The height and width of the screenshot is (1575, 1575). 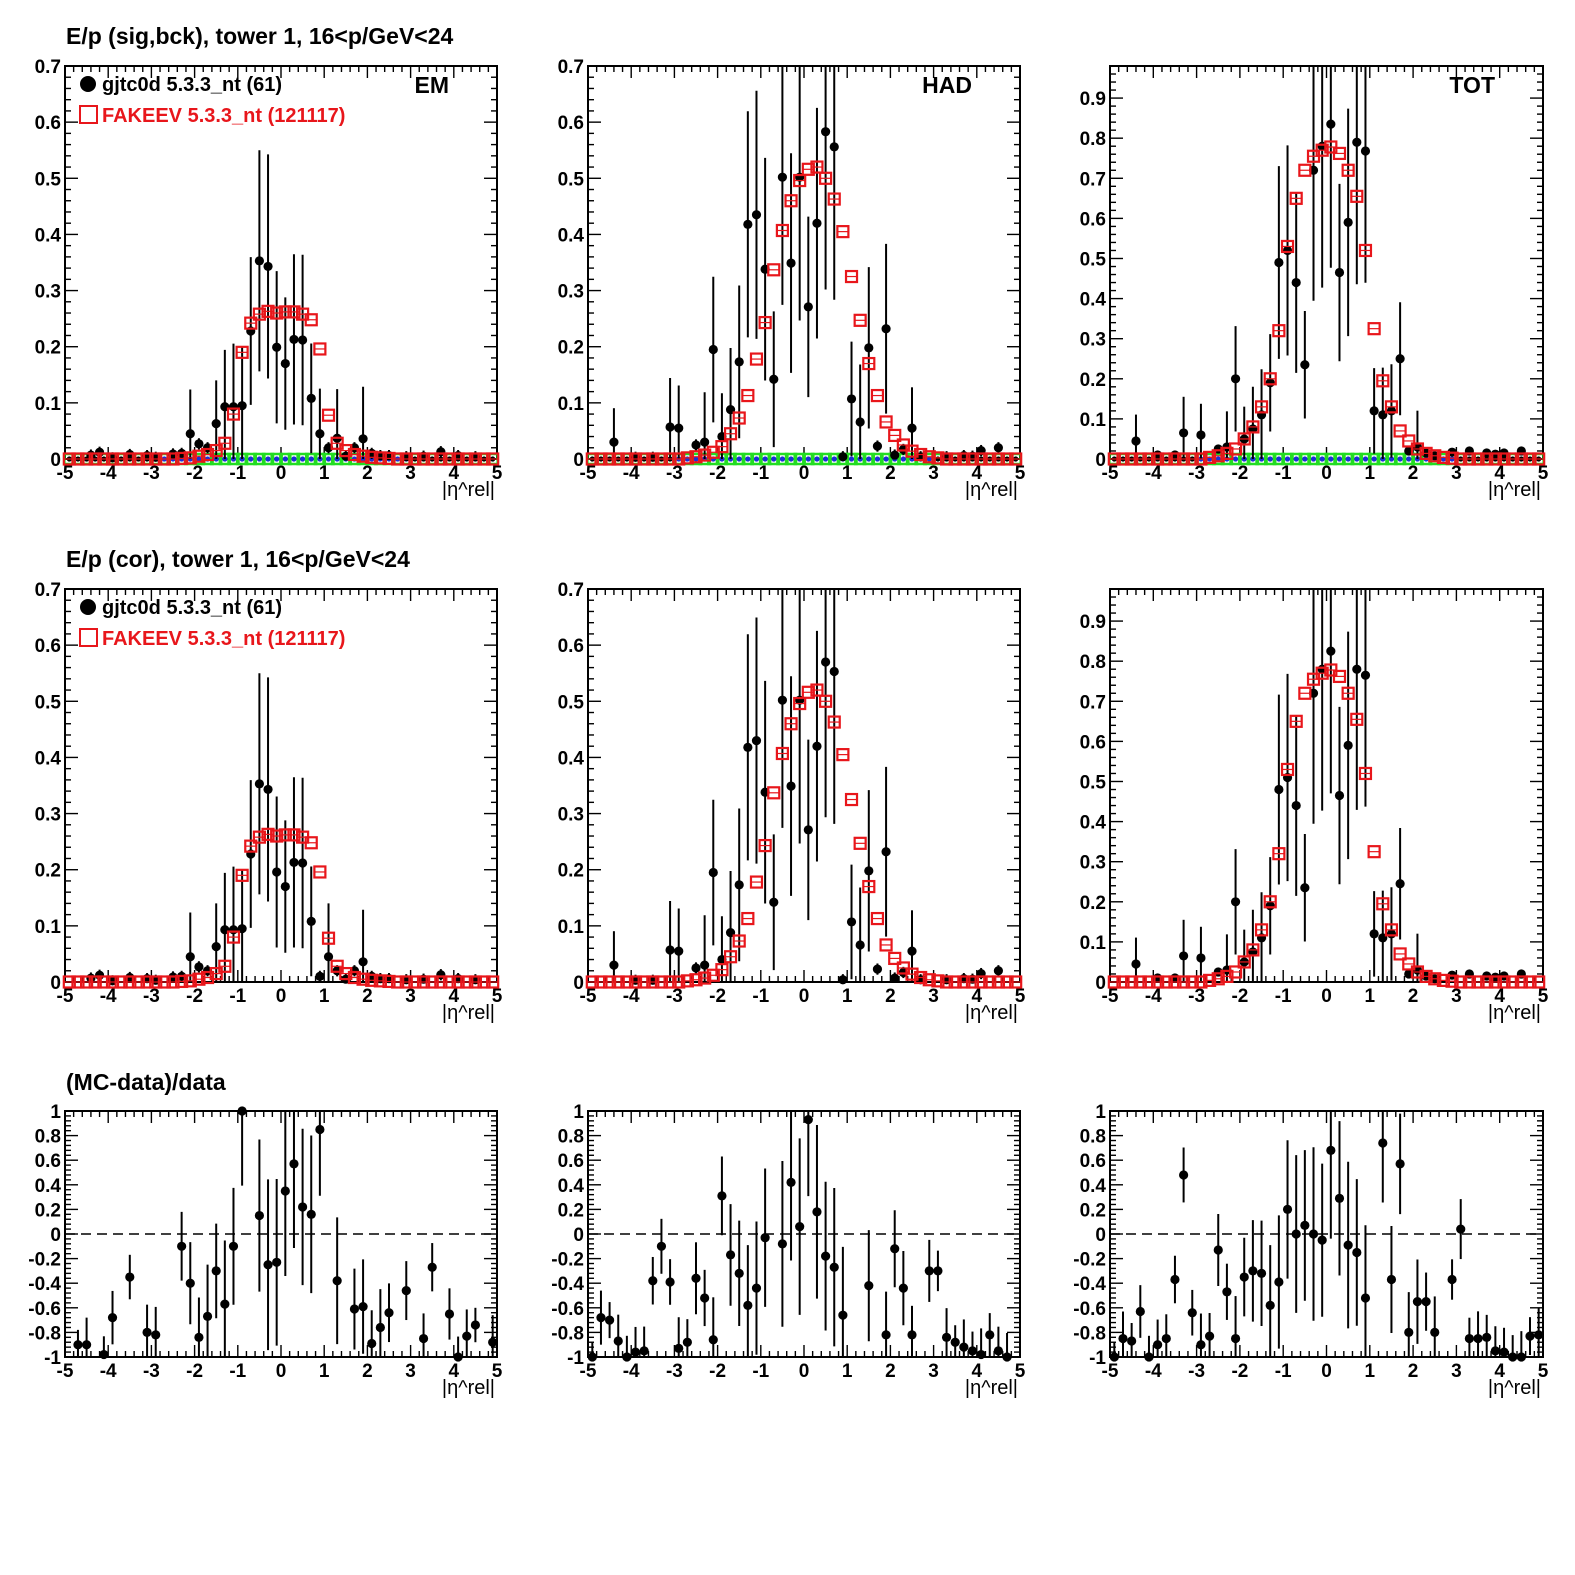 I want to click on y-tick-label: -0.2, so click(x=567, y=1260).